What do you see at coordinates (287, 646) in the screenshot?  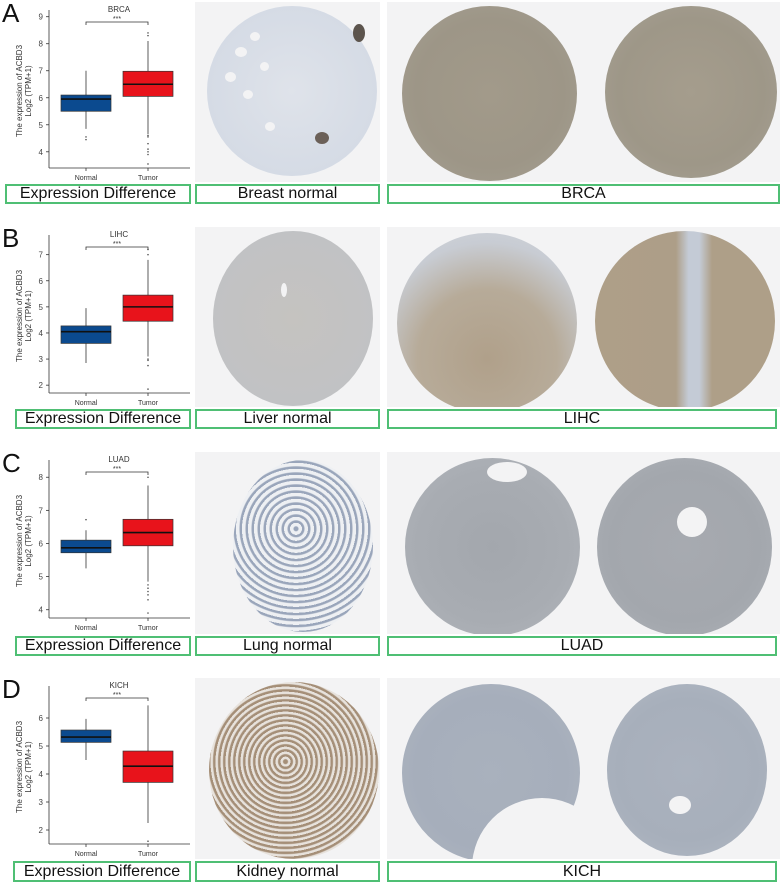 I see `normal-caption: Lung normal` at bounding box center [287, 646].